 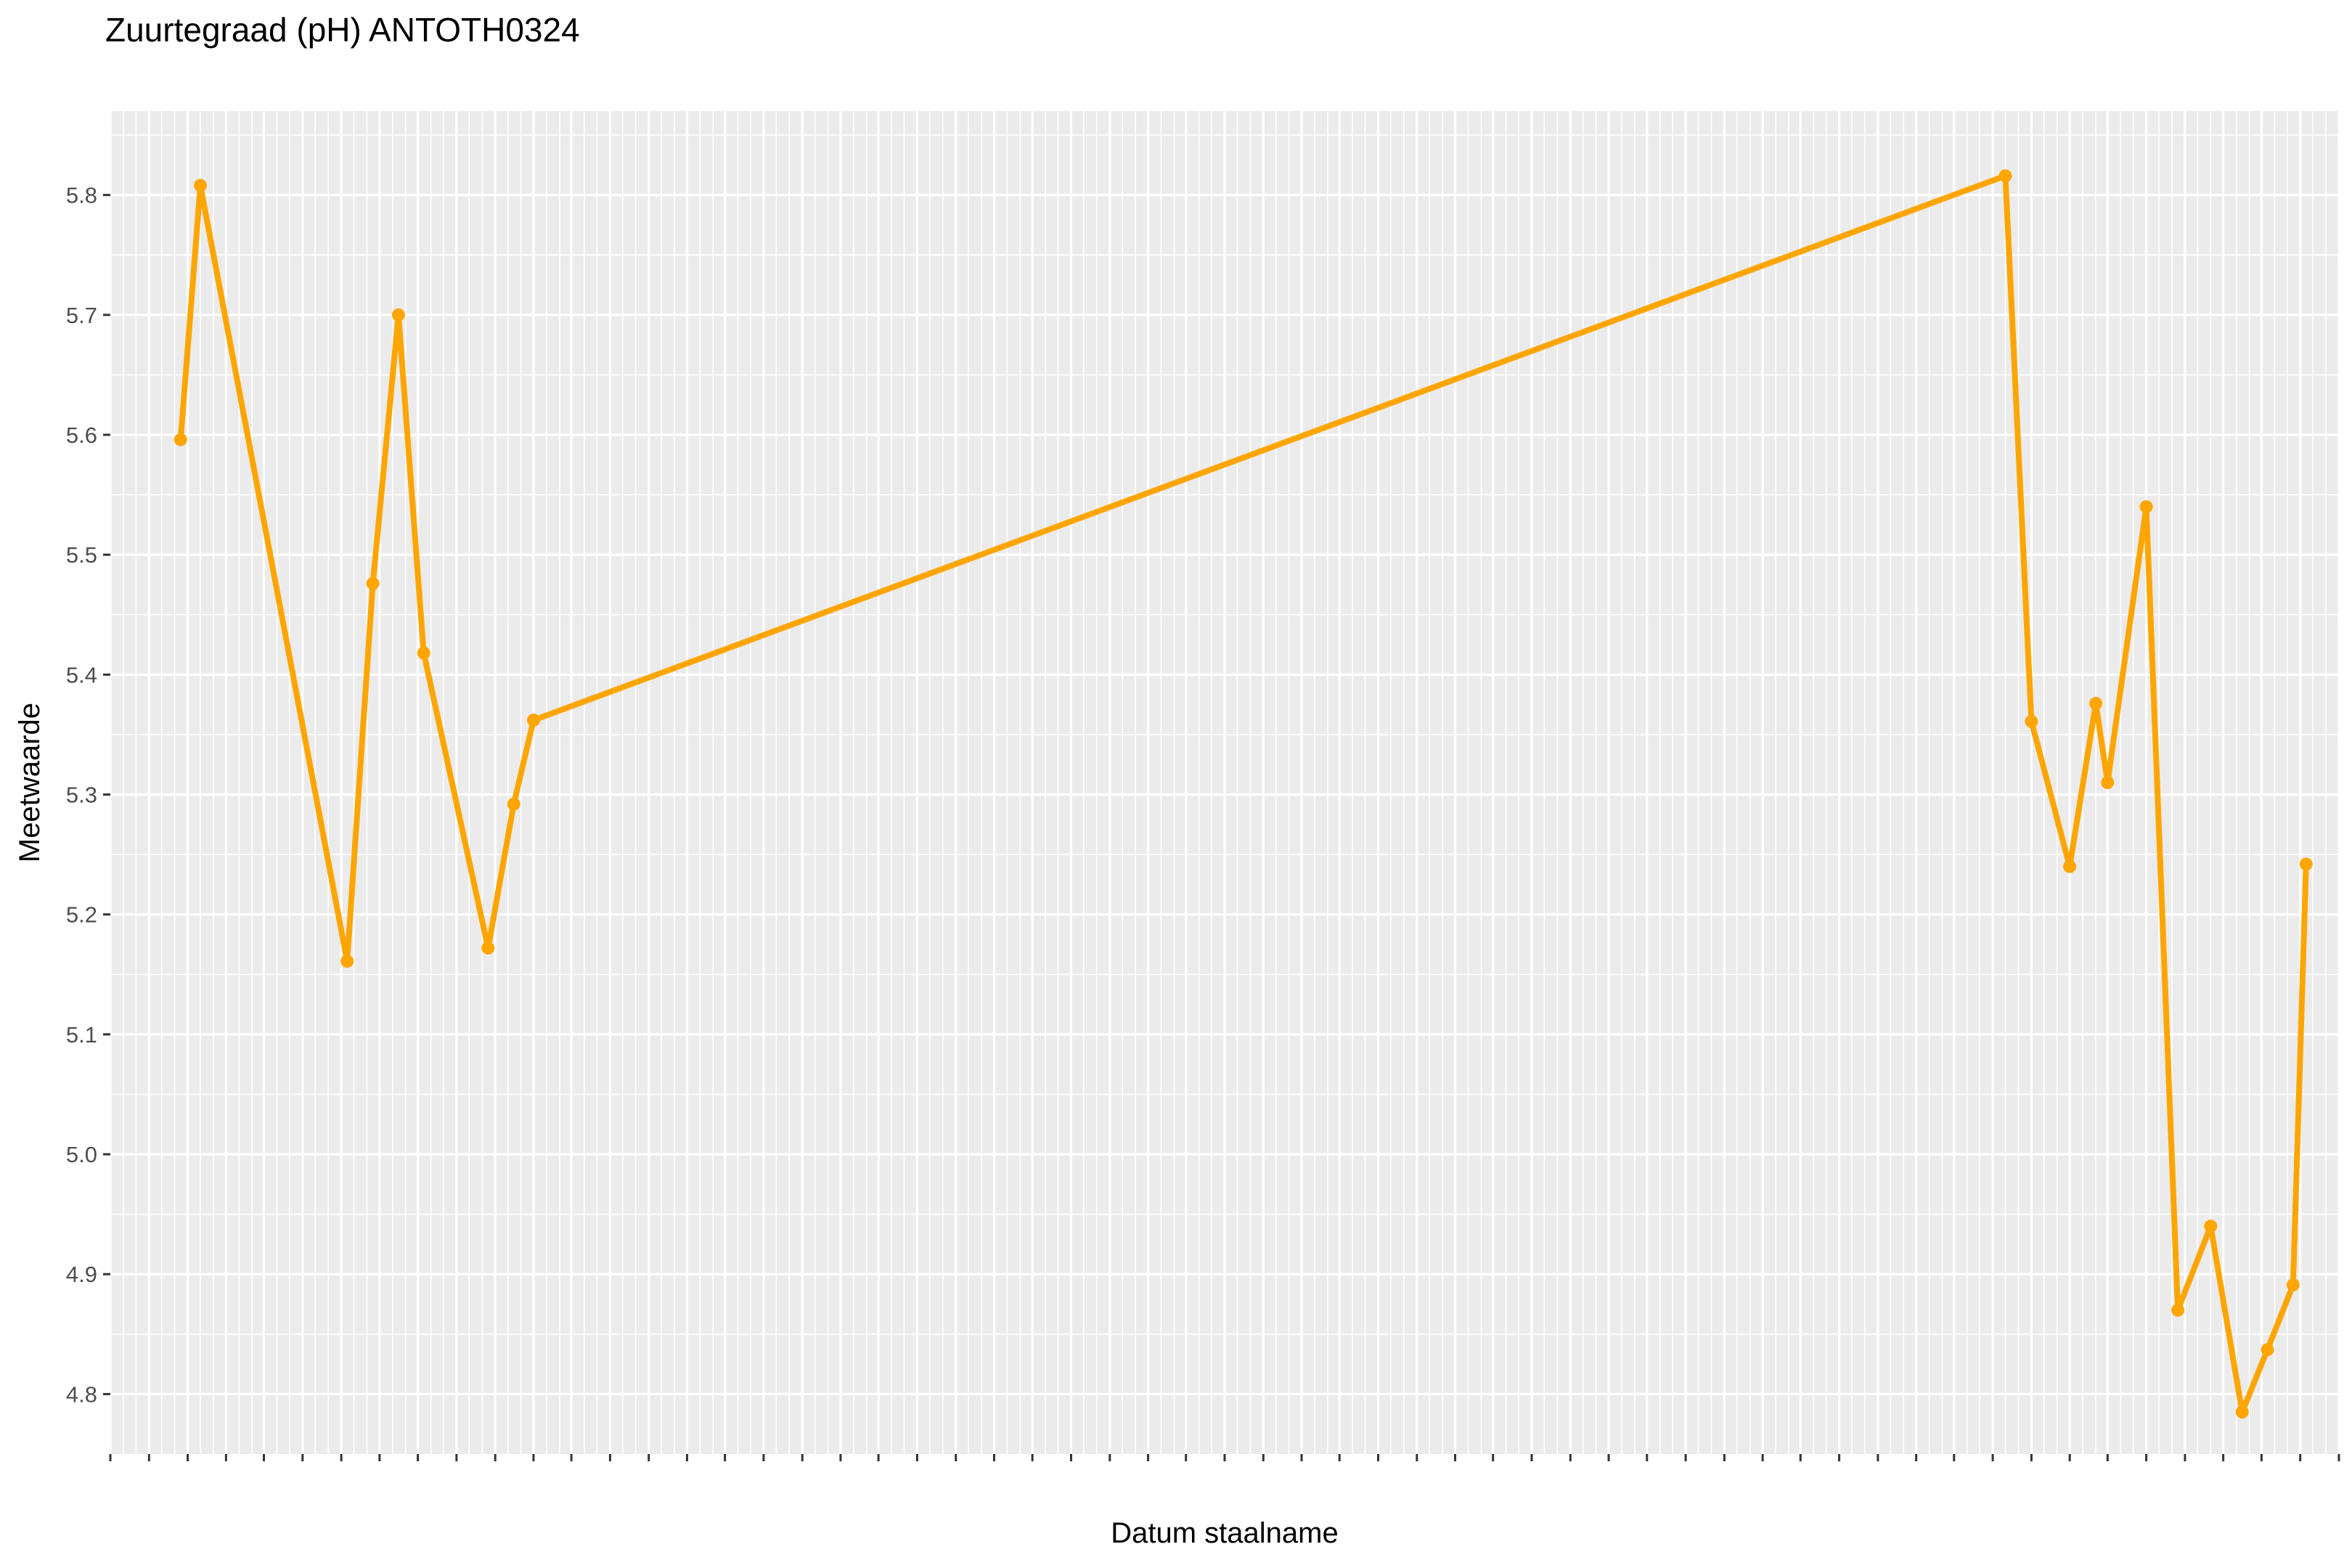 What do you see at coordinates (82, 435) in the screenshot?
I see `y-tick-label: 5.6` at bounding box center [82, 435].